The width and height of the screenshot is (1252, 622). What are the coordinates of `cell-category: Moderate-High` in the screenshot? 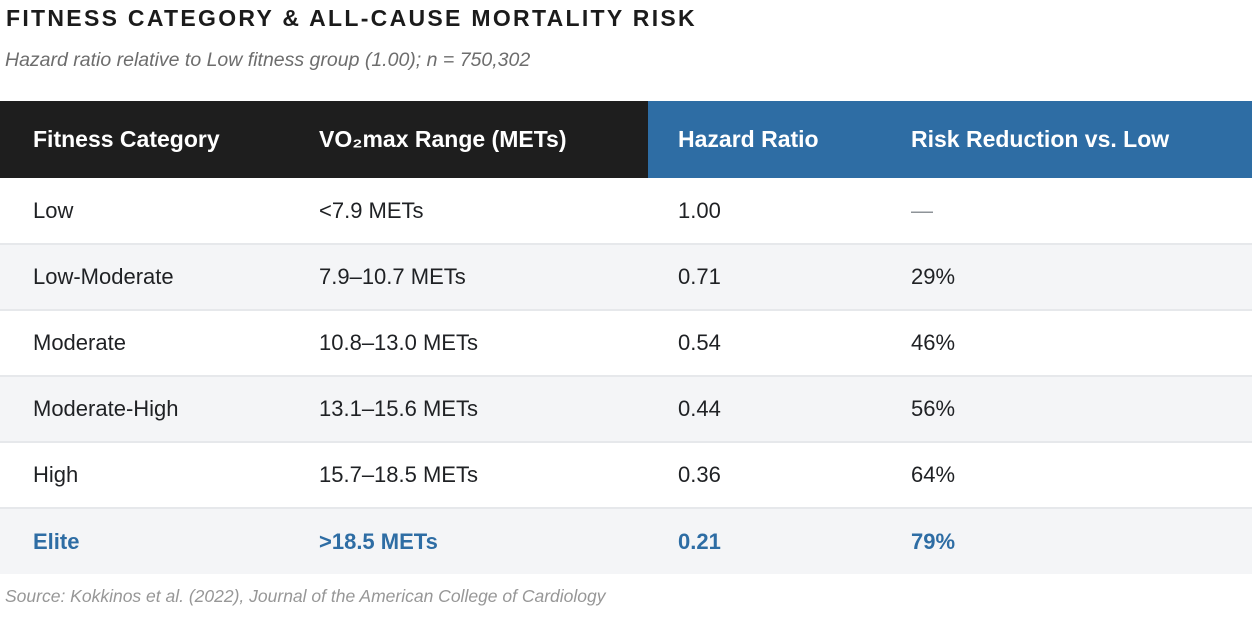 It's located at (142, 408).